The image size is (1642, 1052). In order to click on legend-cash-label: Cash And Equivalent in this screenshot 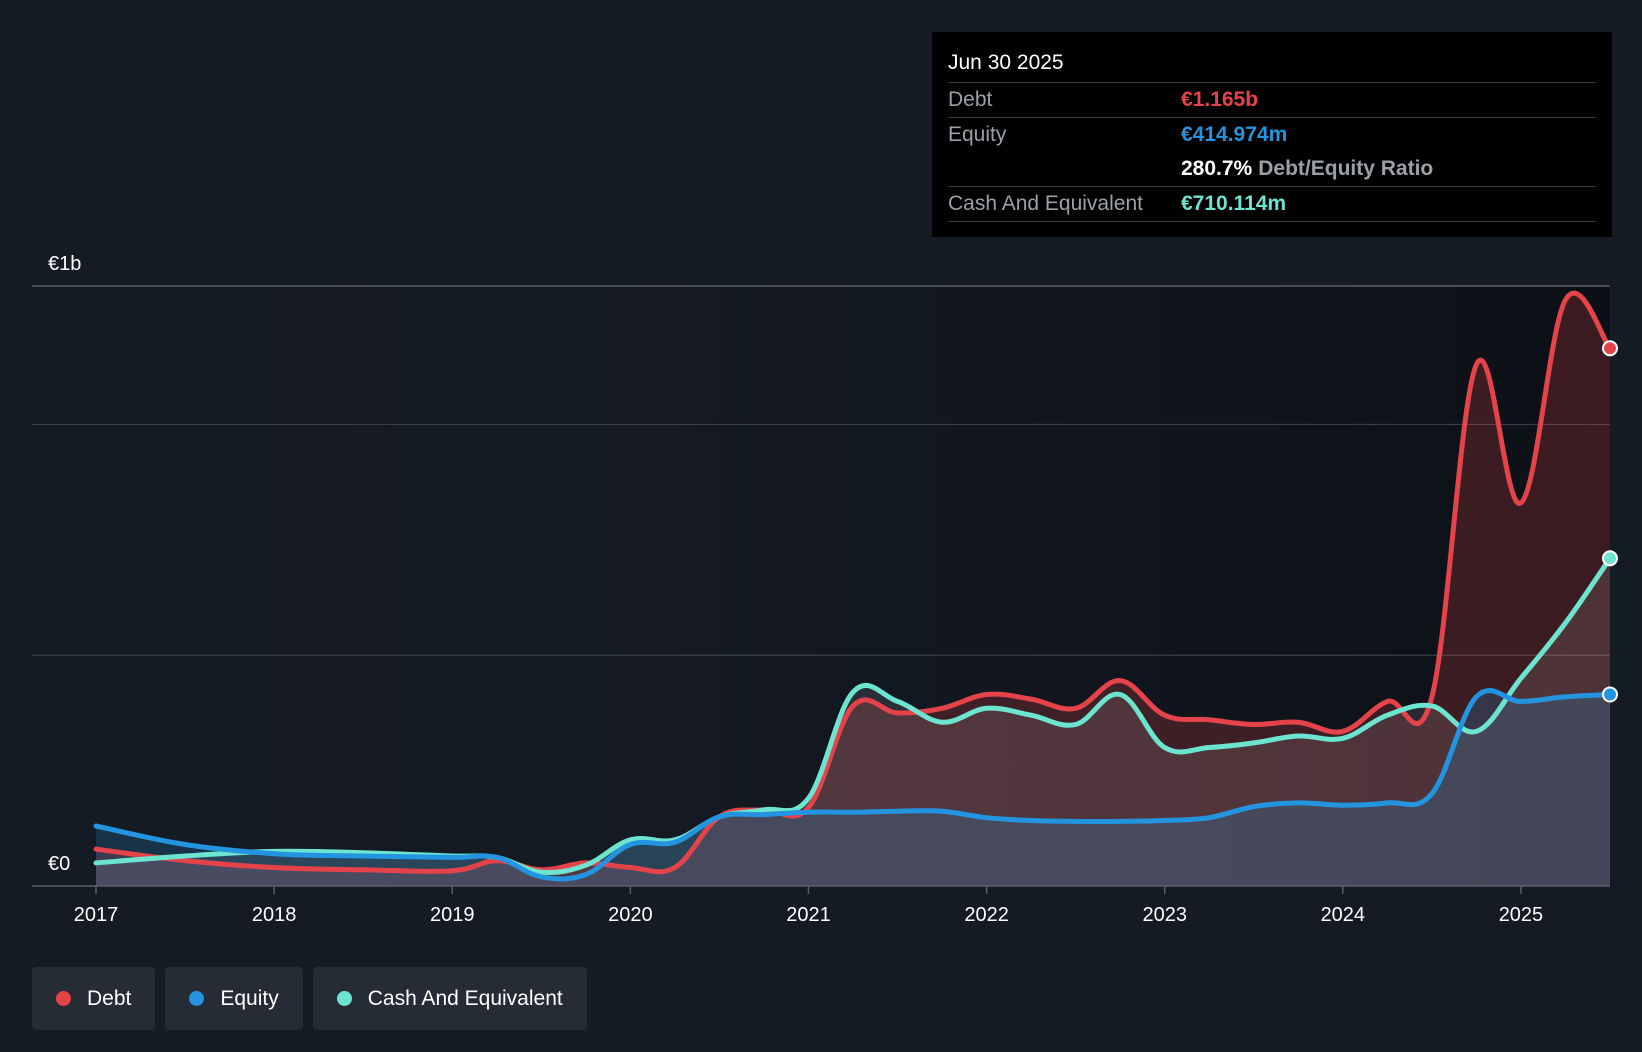, I will do `click(465, 998)`.